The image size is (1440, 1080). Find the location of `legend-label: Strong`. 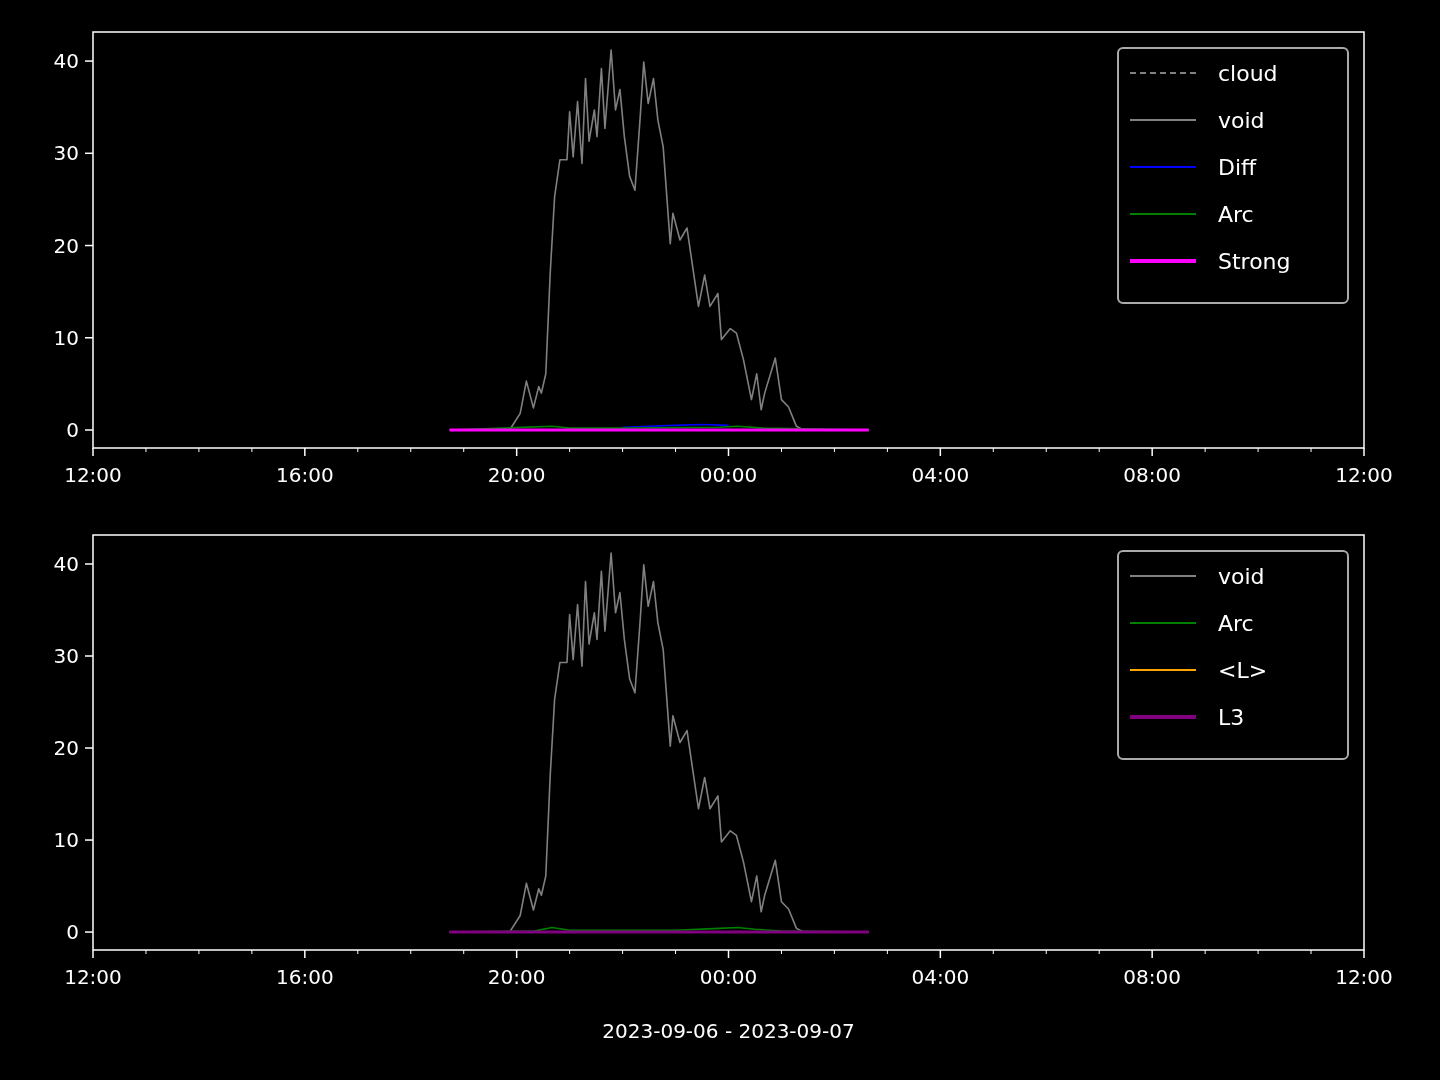

legend-label: Strong is located at coordinates (1254, 261).